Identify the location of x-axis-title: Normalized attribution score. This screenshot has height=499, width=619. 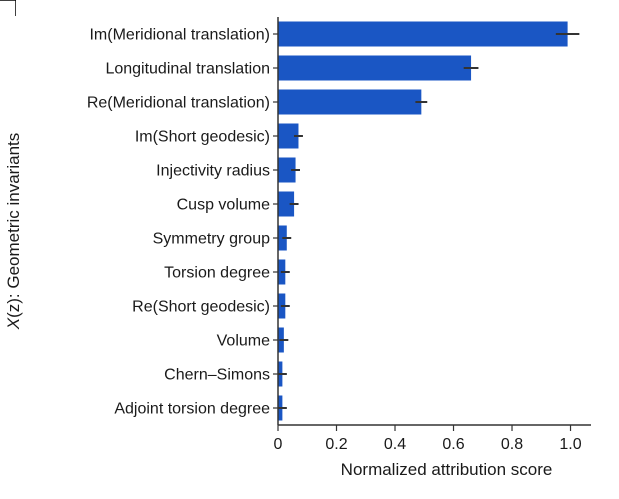
(447, 469).